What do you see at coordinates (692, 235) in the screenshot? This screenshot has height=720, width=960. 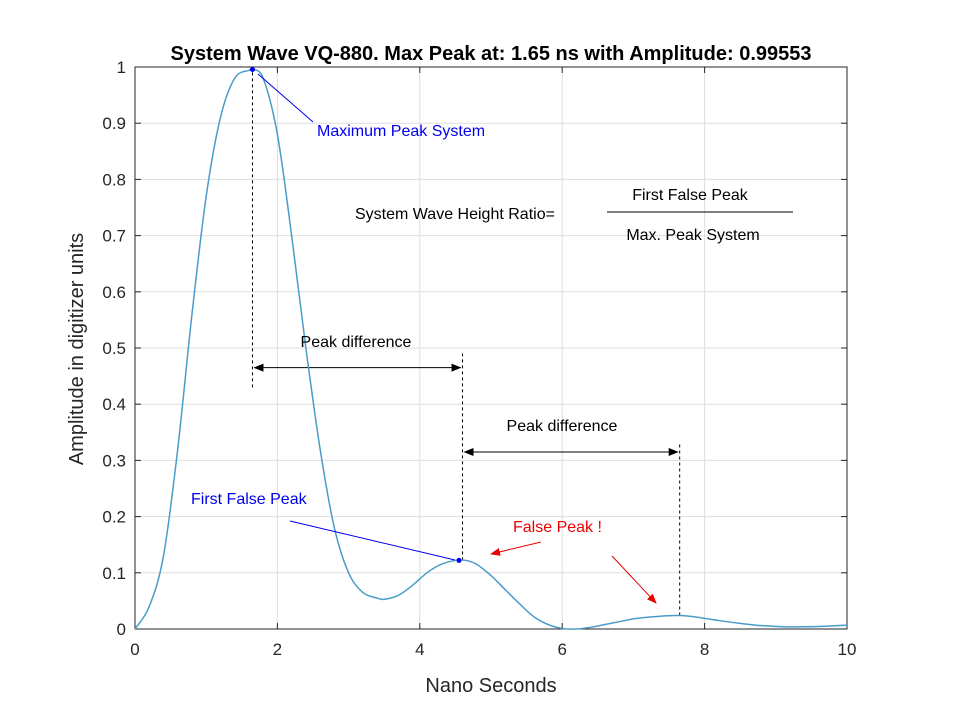 I see `ratio-denominator: Max. Peak System` at bounding box center [692, 235].